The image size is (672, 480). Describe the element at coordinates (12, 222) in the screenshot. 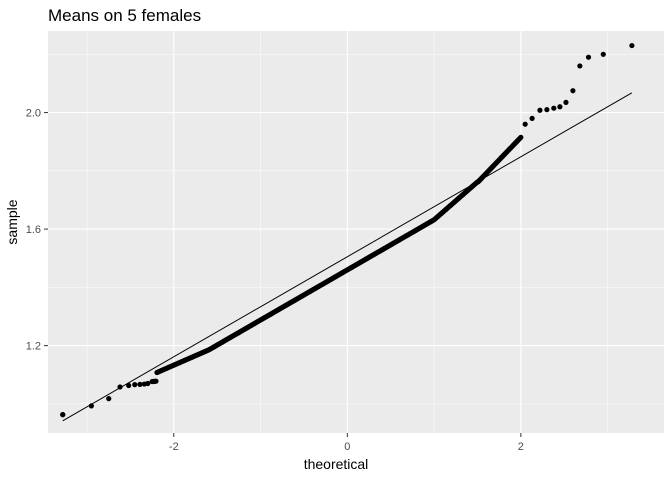

I see `y-axis-label: sample` at that location.